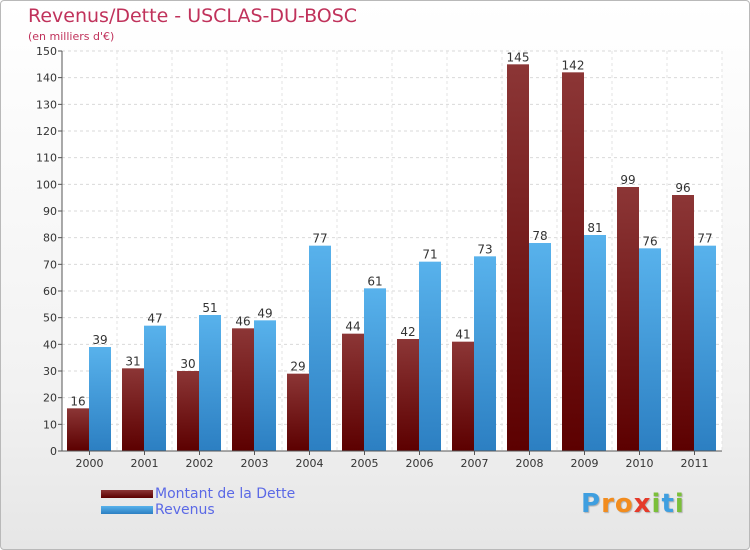  I want to click on legend-item-revenue: Revenus, so click(198, 510).